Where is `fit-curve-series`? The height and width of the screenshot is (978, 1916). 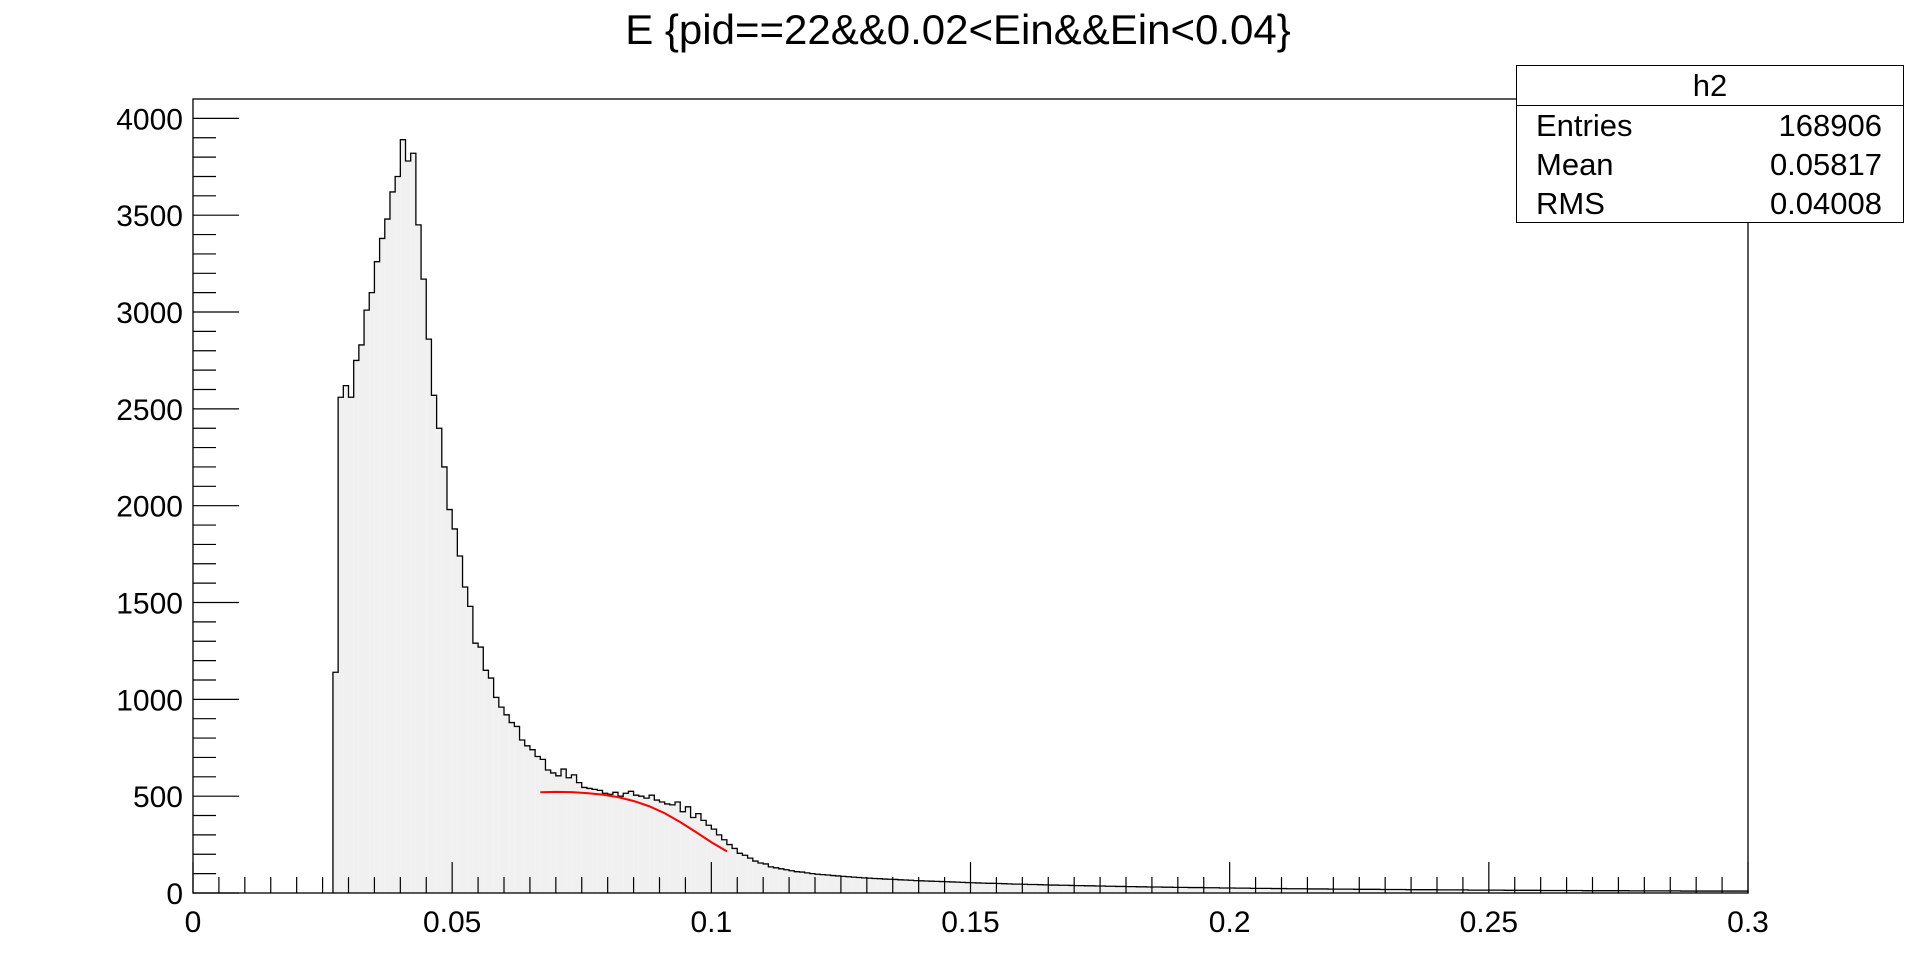 fit-curve-series is located at coordinates (634, 821).